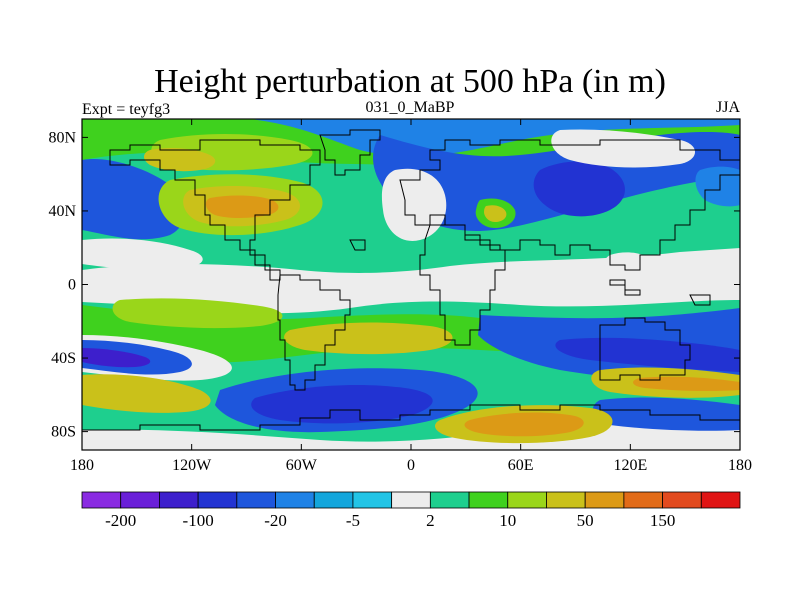  What do you see at coordinates (411, 510) in the screenshot?
I see `colorbar: -200 -100 -20 -5 2 10 50 150` at bounding box center [411, 510].